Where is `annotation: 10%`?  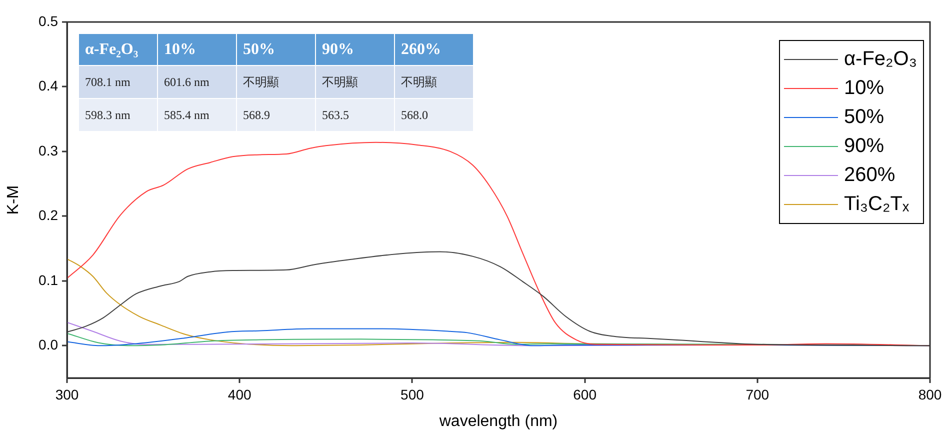 annotation: 10% is located at coordinates (197, 50).